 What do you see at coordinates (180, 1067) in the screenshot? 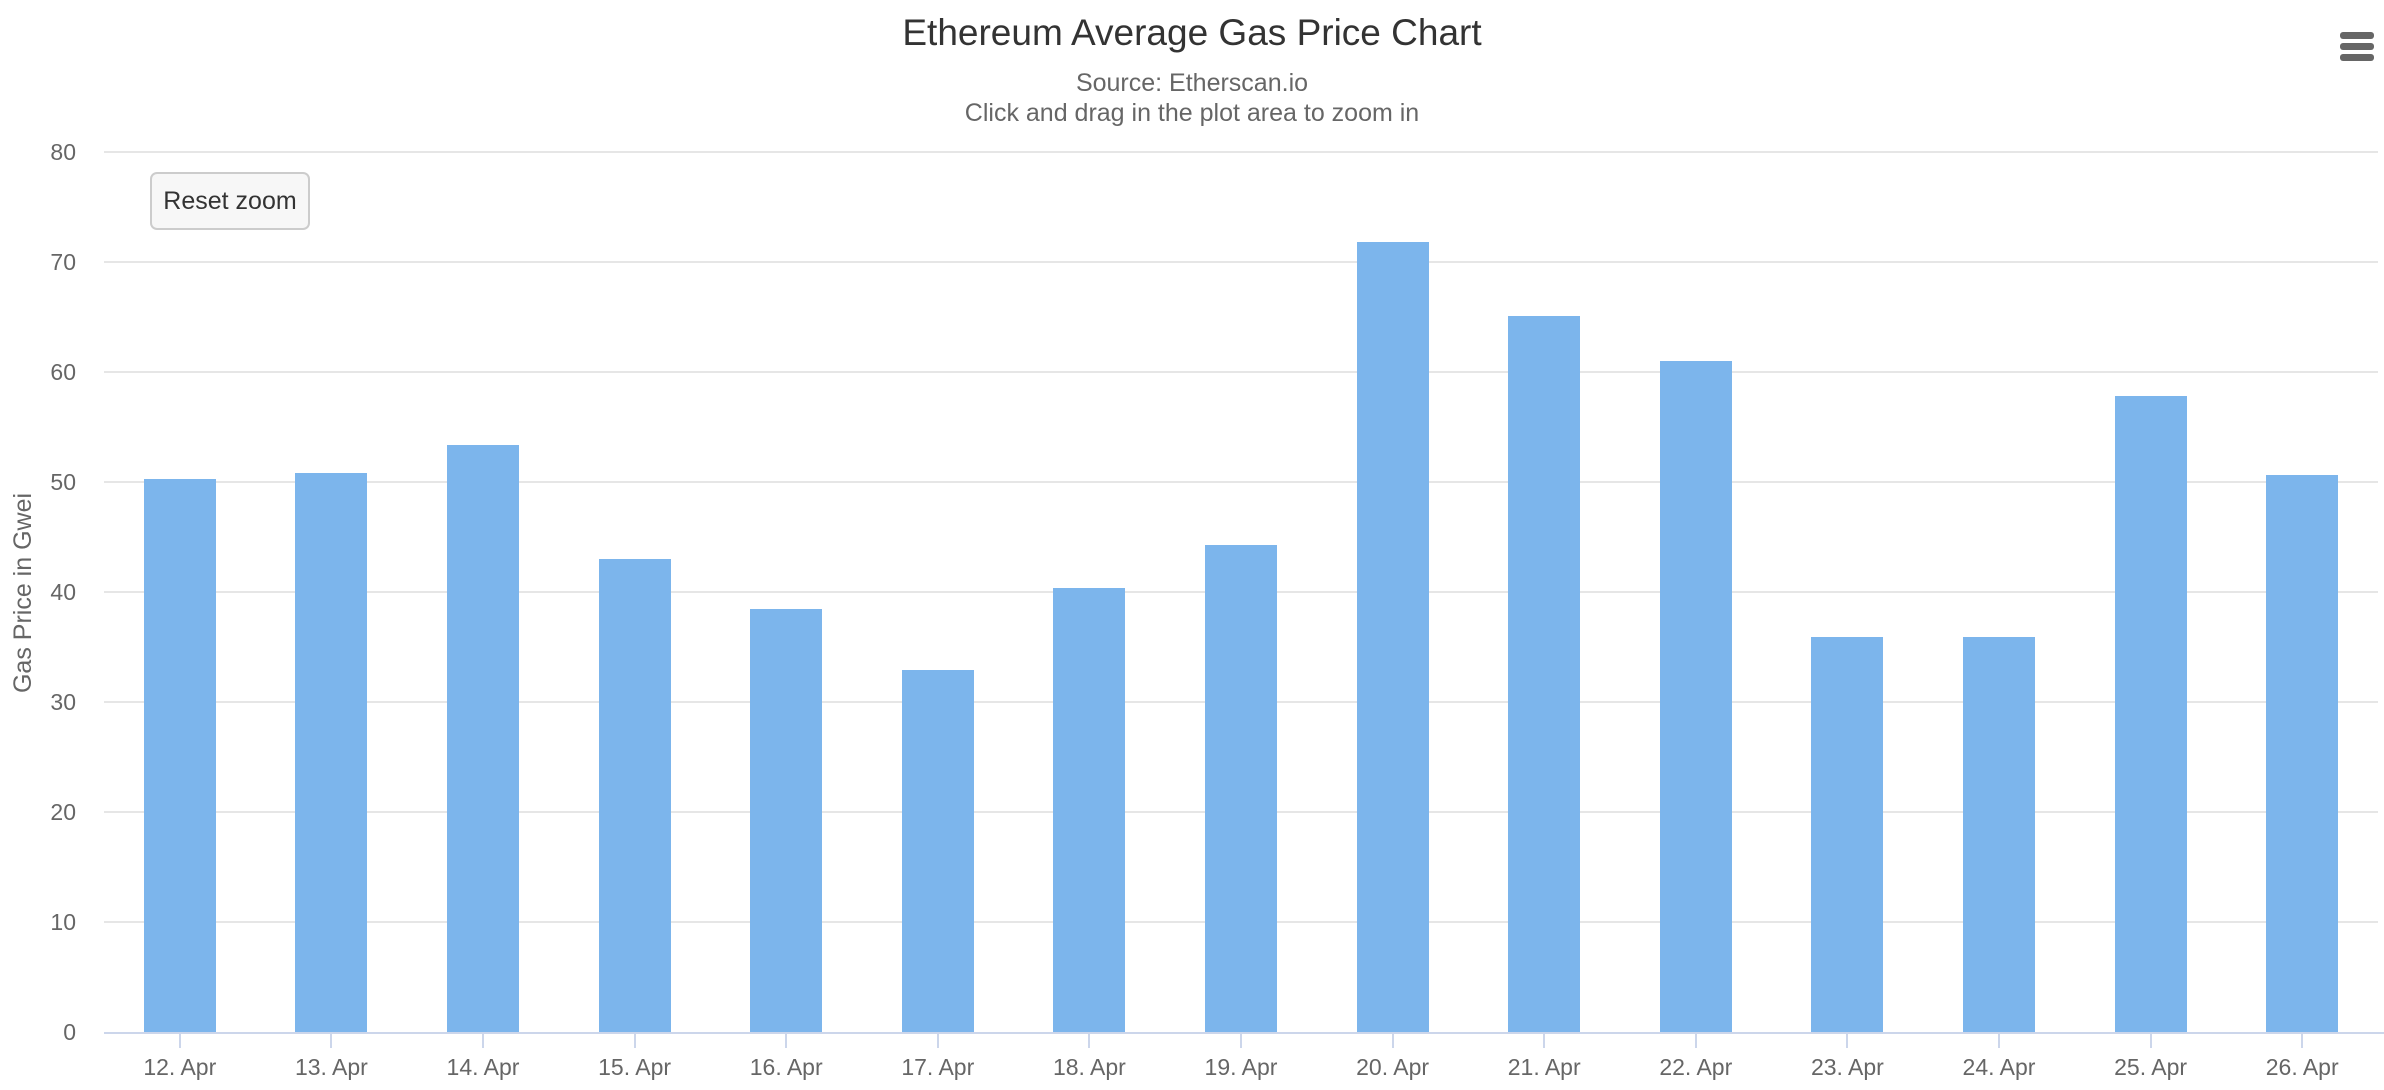
I see `x-axis-label-12-apr: 12. Apr` at bounding box center [180, 1067].